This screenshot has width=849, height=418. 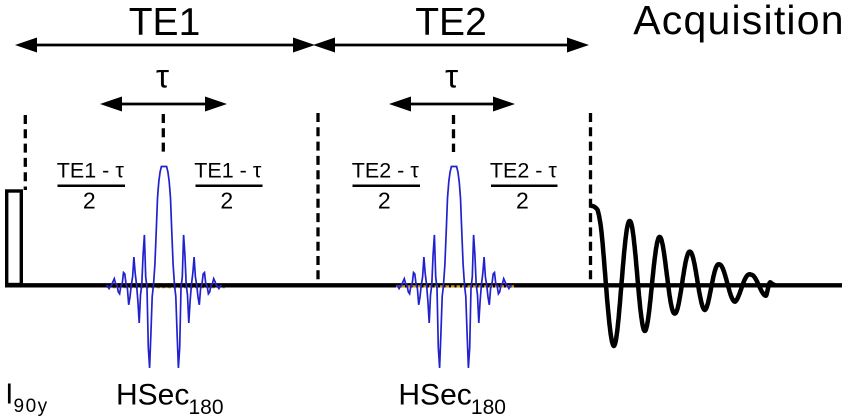 I want to click on svg-text: TE2, so click(x=451, y=22).